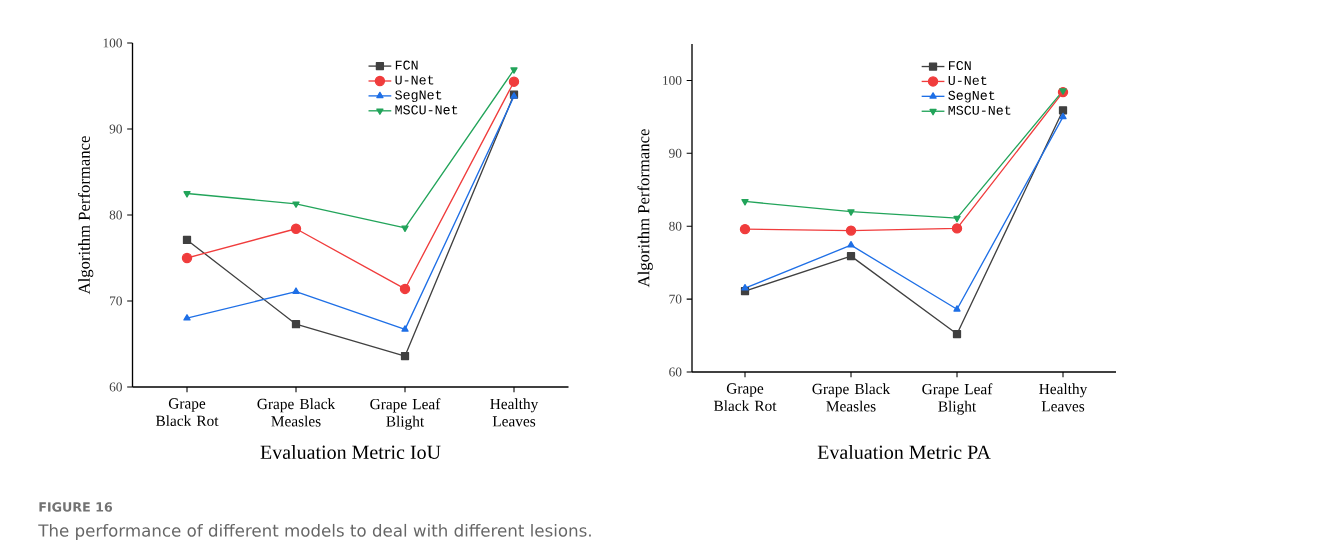  I want to click on caption: FIGURE 16, so click(76, 507).